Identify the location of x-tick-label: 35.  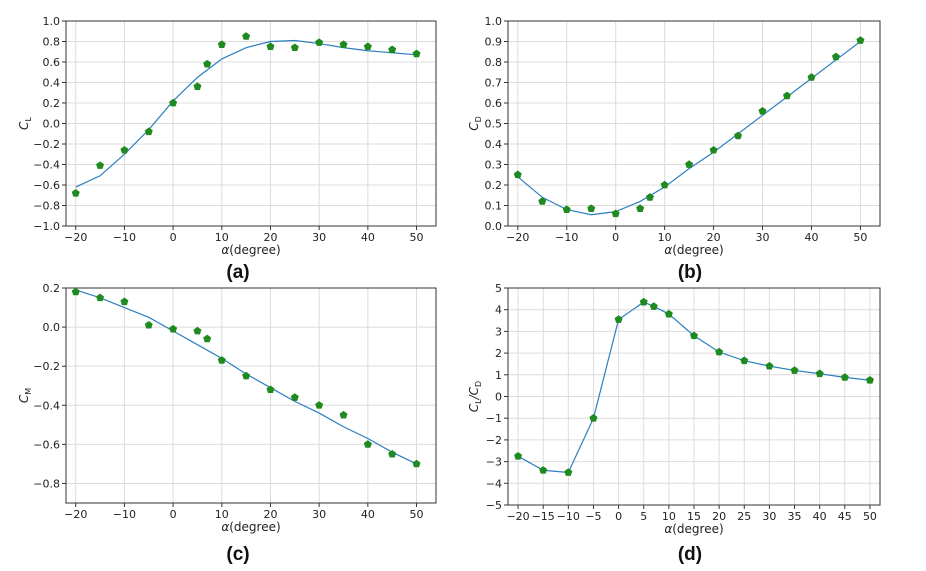
(795, 516).